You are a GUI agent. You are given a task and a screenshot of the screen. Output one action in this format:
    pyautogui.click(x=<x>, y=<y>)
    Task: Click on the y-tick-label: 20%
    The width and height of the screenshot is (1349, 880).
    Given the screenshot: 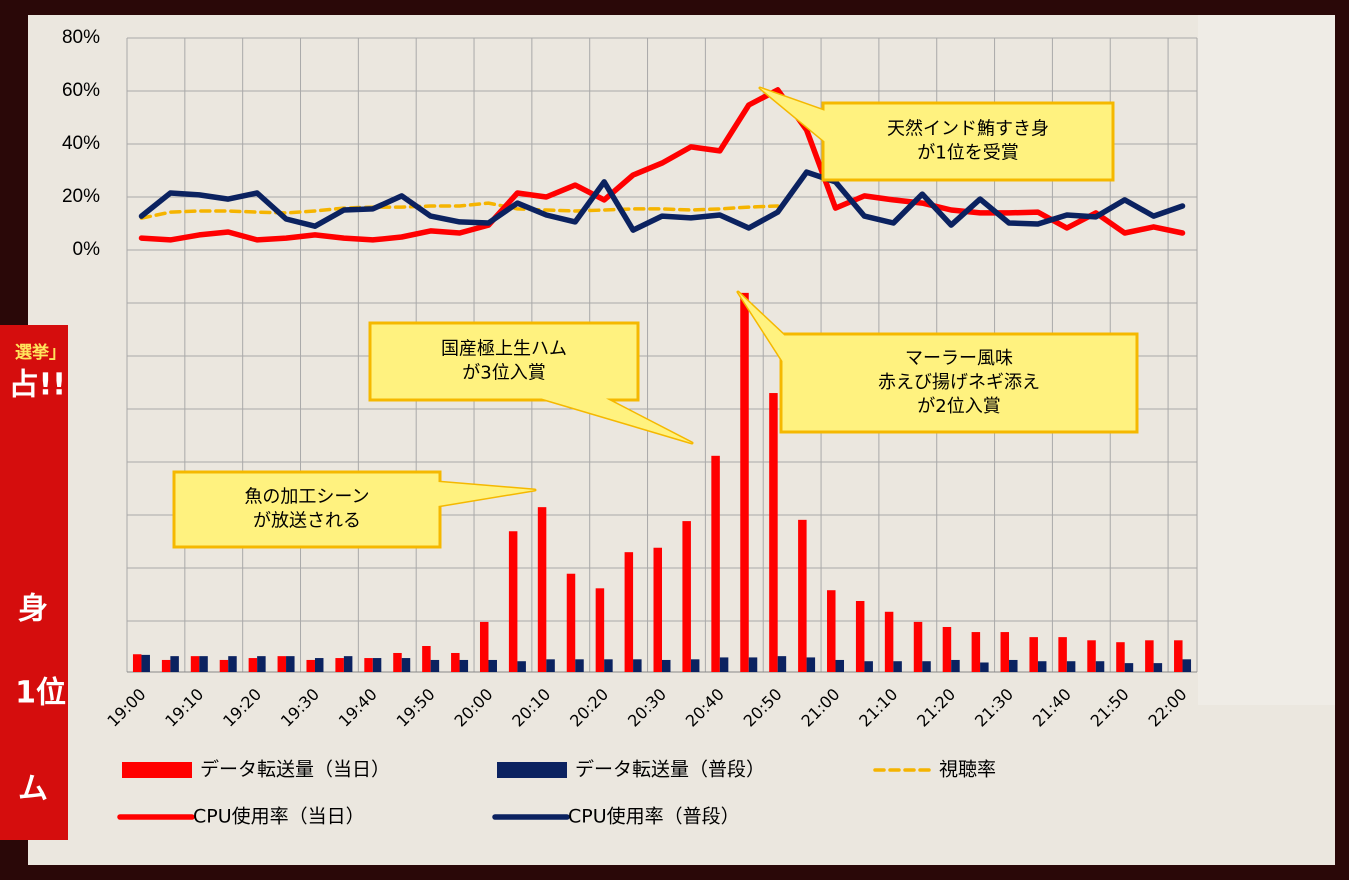 What is the action you would take?
    pyautogui.click(x=81, y=196)
    